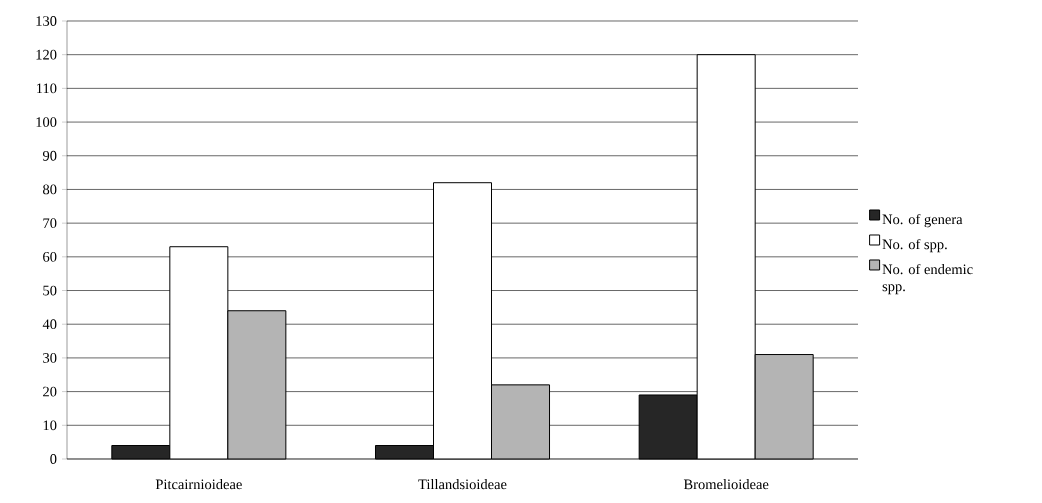  I want to click on x-tick-label: Tillandsioideae, so click(462, 484).